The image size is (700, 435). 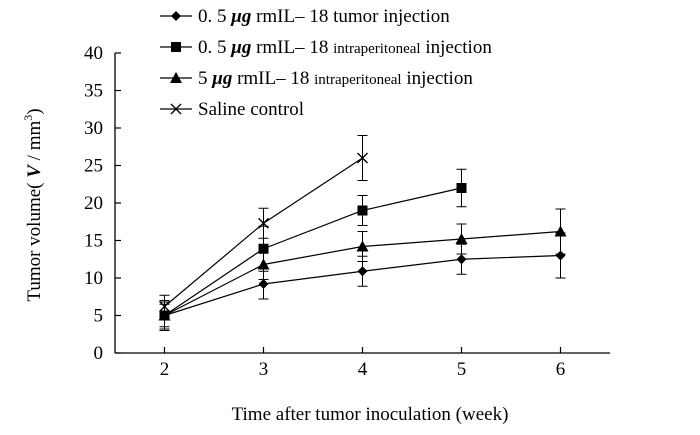 What do you see at coordinates (93, 53) in the screenshot?
I see `y-tick-label: 40` at bounding box center [93, 53].